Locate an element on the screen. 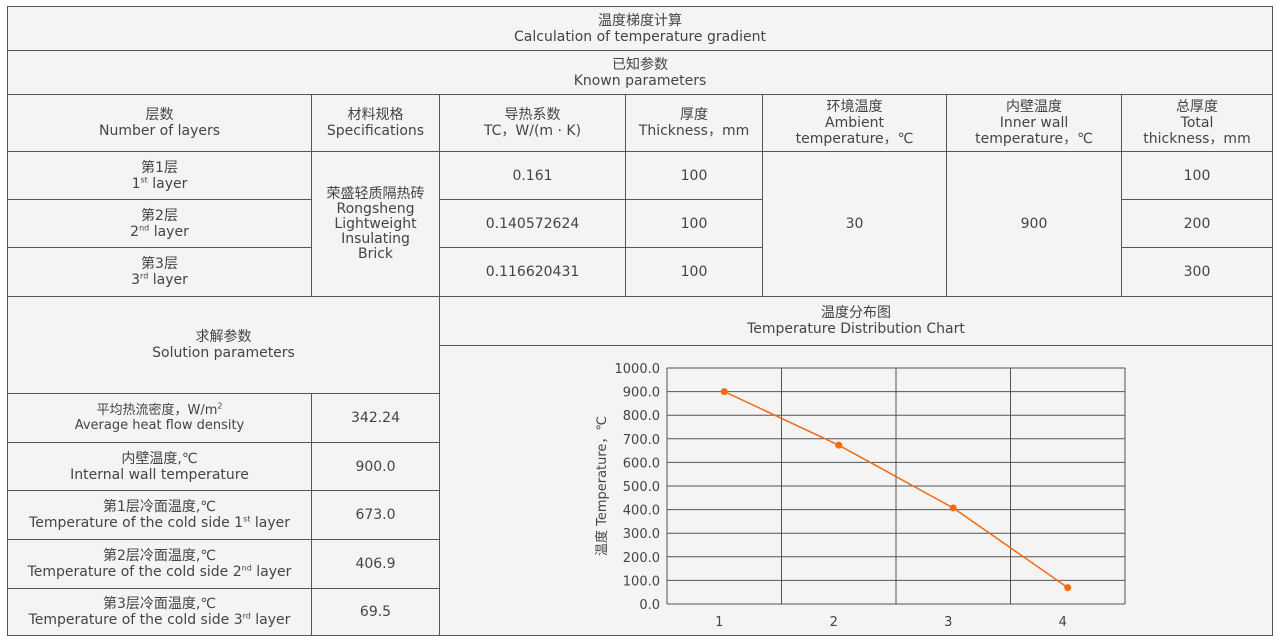 The width and height of the screenshot is (1280, 643). chart-title-zh: 温度分布图 is located at coordinates (856, 313).